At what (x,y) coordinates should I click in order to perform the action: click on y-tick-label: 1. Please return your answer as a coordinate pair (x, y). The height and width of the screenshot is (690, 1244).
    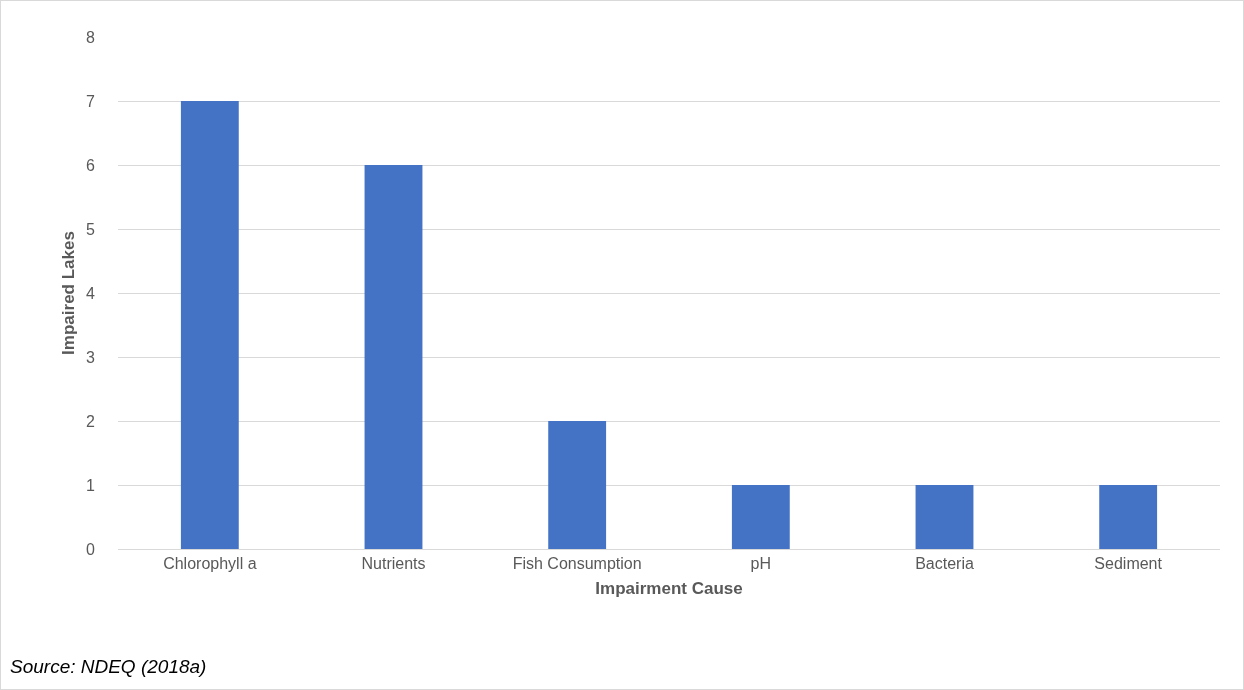
    Looking at the image, I should click on (91, 485).